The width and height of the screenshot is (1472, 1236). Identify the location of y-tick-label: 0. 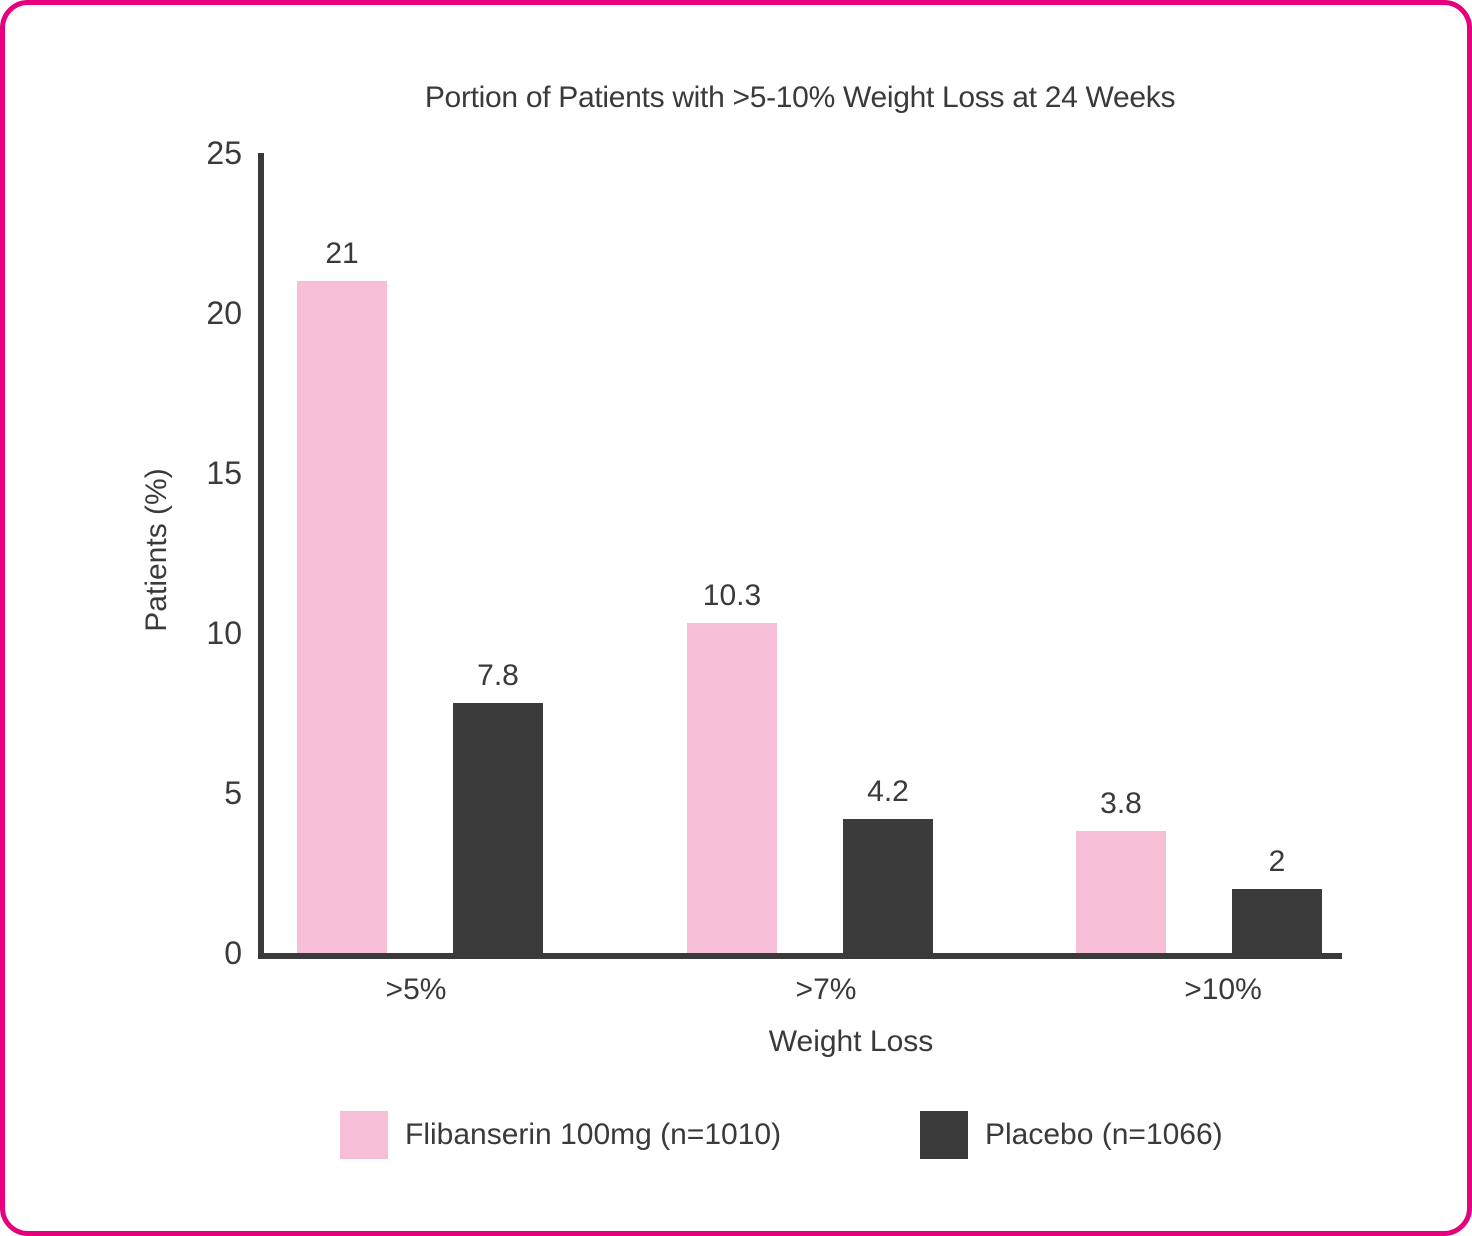
(233, 953).